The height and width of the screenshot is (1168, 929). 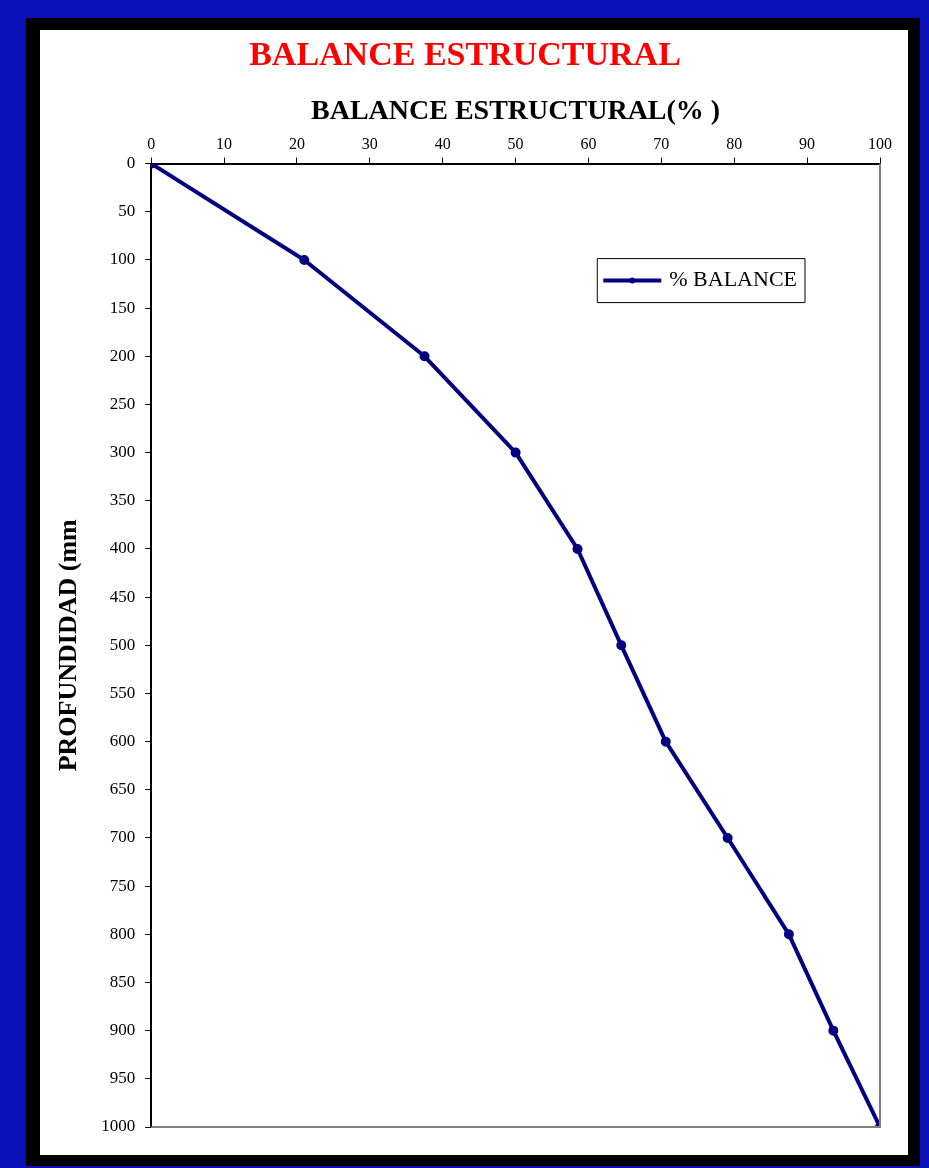 What do you see at coordinates (68, 645) in the screenshot?
I see `y-axis-title: PROFUNDIDAD (mm` at bounding box center [68, 645].